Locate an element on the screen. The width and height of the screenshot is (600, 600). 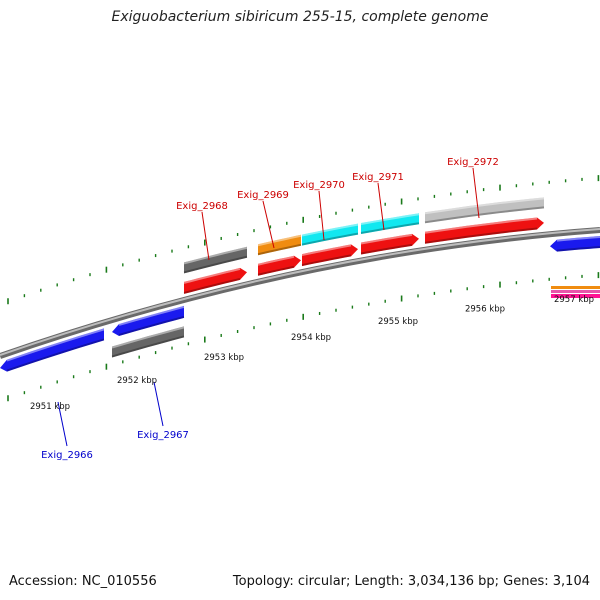
kbp-label: 2957 kbp is located at coordinates (574, 300).